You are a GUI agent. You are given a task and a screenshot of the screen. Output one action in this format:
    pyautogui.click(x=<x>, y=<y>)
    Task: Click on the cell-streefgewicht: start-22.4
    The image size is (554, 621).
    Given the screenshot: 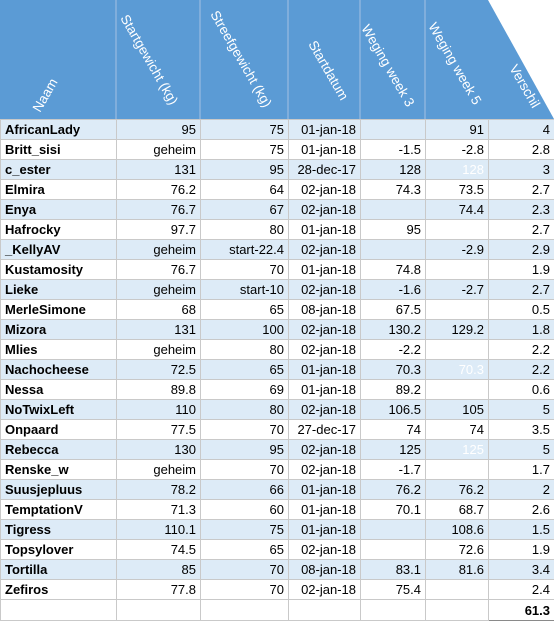 What is the action you would take?
    pyautogui.click(x=245, y=250)
    